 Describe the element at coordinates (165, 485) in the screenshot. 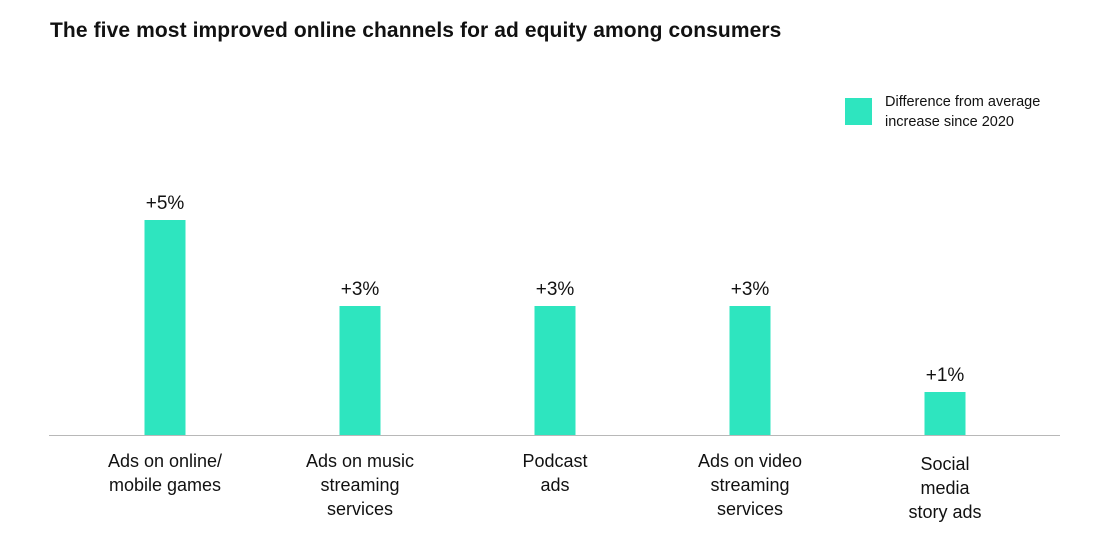

I see `category-label-line: mobile games` at that location.